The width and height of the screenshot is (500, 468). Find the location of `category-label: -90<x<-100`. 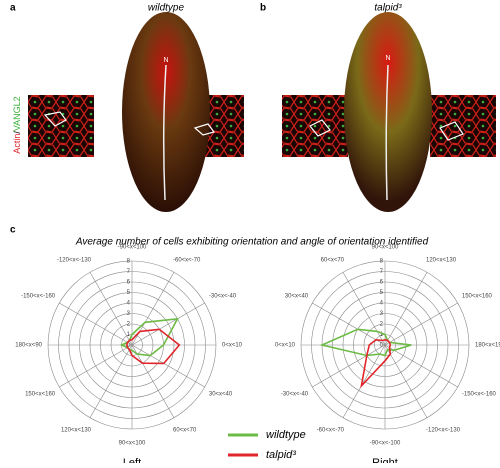

category-label: -90<x<-100 is located at coordinates (385, 444).